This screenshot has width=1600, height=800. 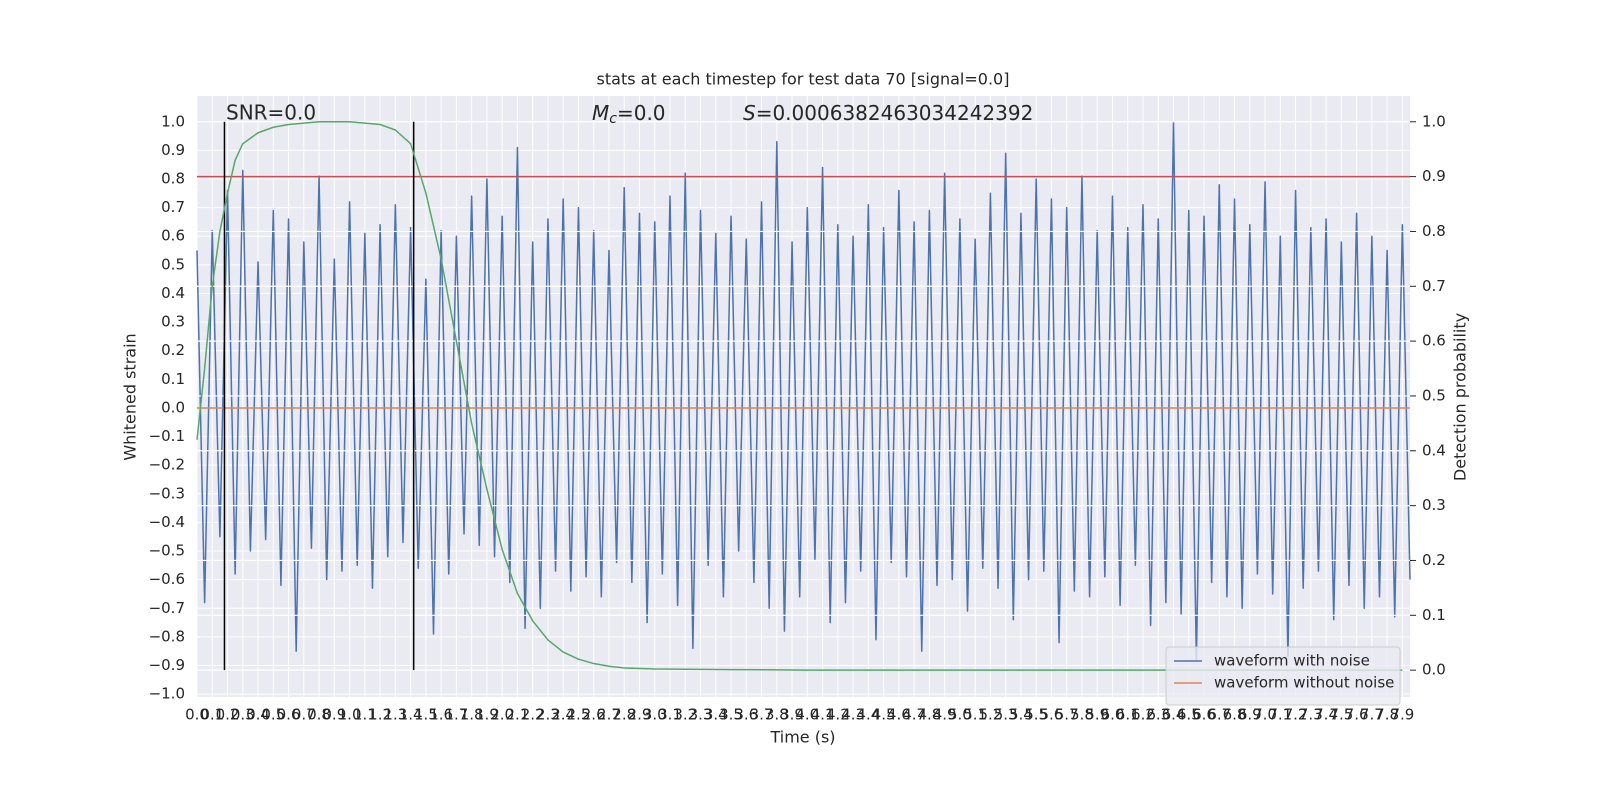 I want to click on x-tick-label: 2.7, so click(x=609, y=715).